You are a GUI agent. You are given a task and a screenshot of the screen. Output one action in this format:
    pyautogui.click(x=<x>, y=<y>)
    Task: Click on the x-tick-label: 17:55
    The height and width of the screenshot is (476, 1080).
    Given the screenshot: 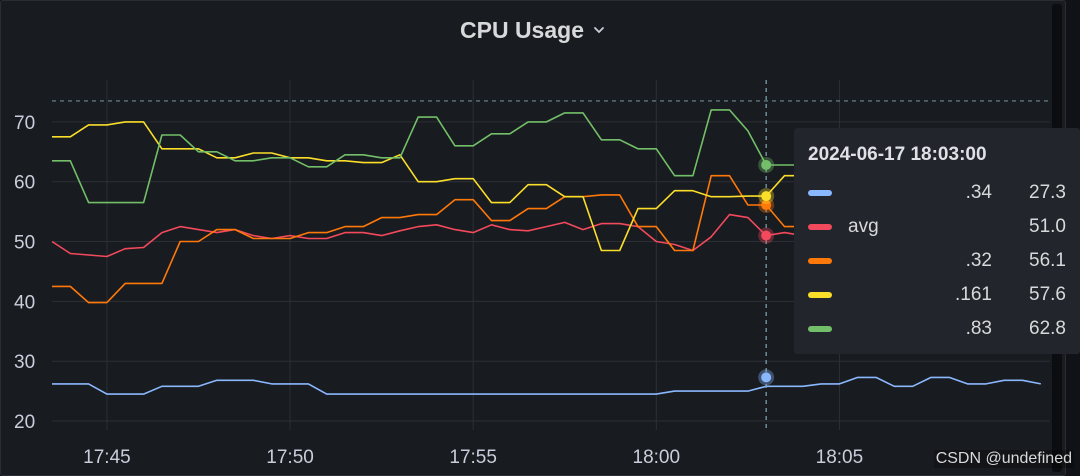 What is the action you would take?
    pyautogui.click(x=473, y=457)
    